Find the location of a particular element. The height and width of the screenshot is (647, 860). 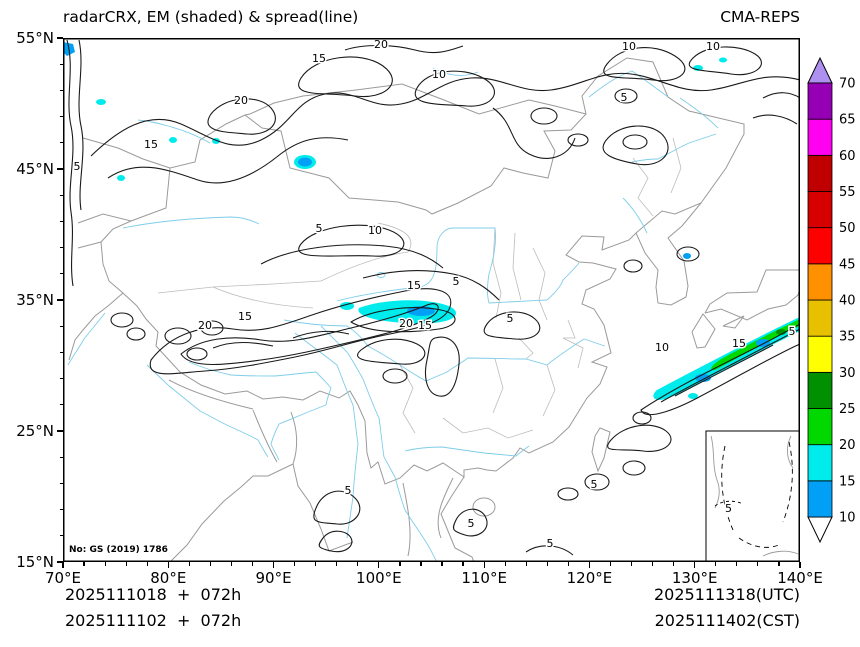

colorbar-tick-label: 35 is located at coordinates (847, 337).